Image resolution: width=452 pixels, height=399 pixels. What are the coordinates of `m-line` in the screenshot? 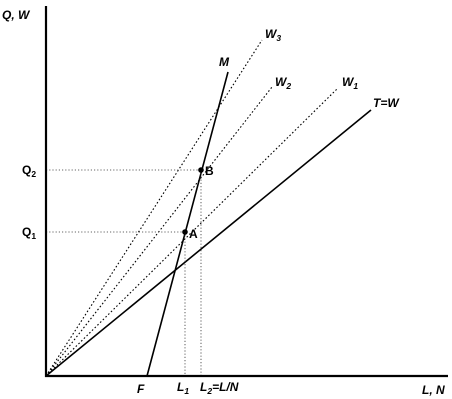 It's located at (187, 224).